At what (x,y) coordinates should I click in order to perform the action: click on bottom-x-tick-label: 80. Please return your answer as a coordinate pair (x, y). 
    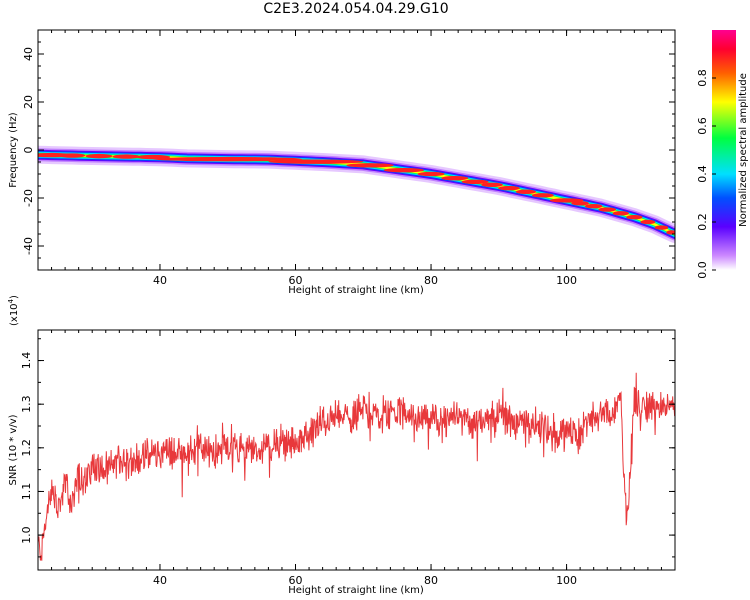
    Looking at the image, I should click on (431, 580).